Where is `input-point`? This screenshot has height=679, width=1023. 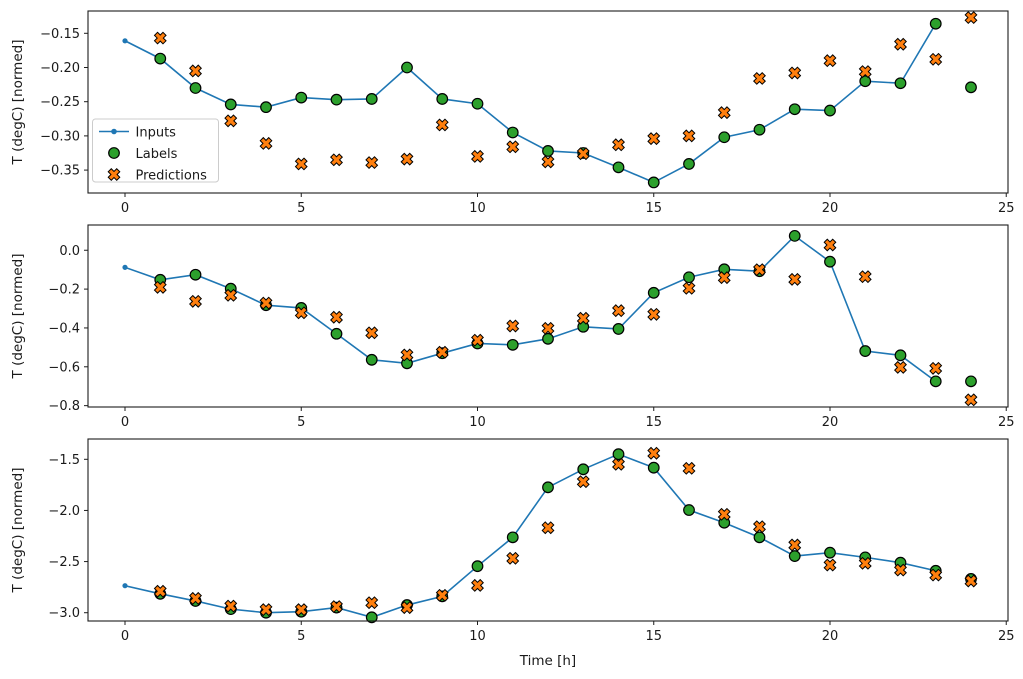
input-point is located at coordinates (125, 586).